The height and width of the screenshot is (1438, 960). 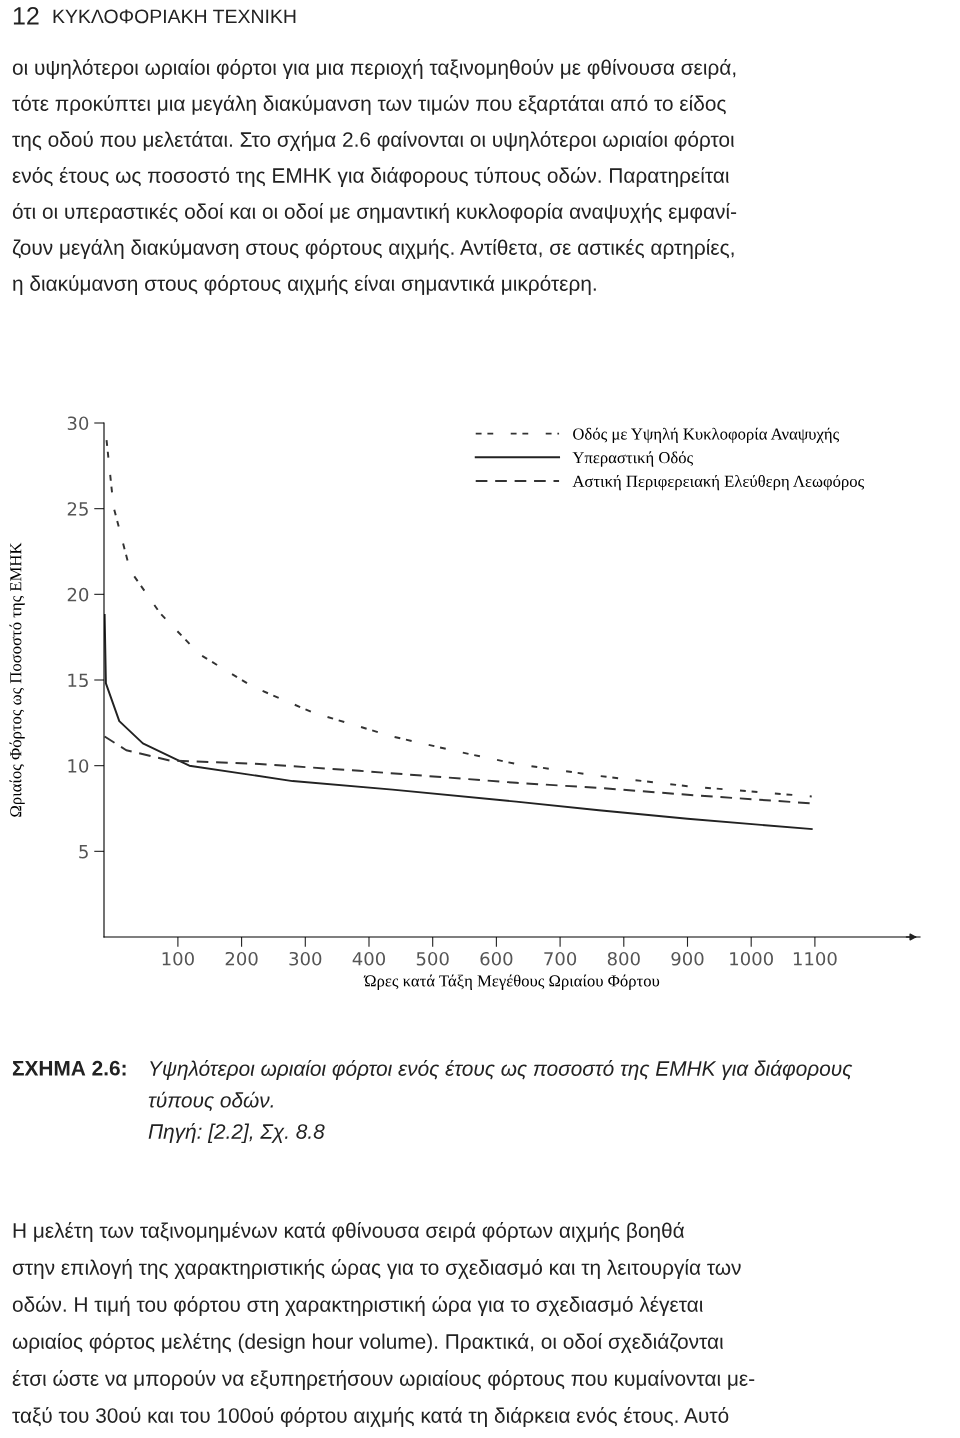 I want to click on y-tick-label: 5, so click(x=83, y=852).